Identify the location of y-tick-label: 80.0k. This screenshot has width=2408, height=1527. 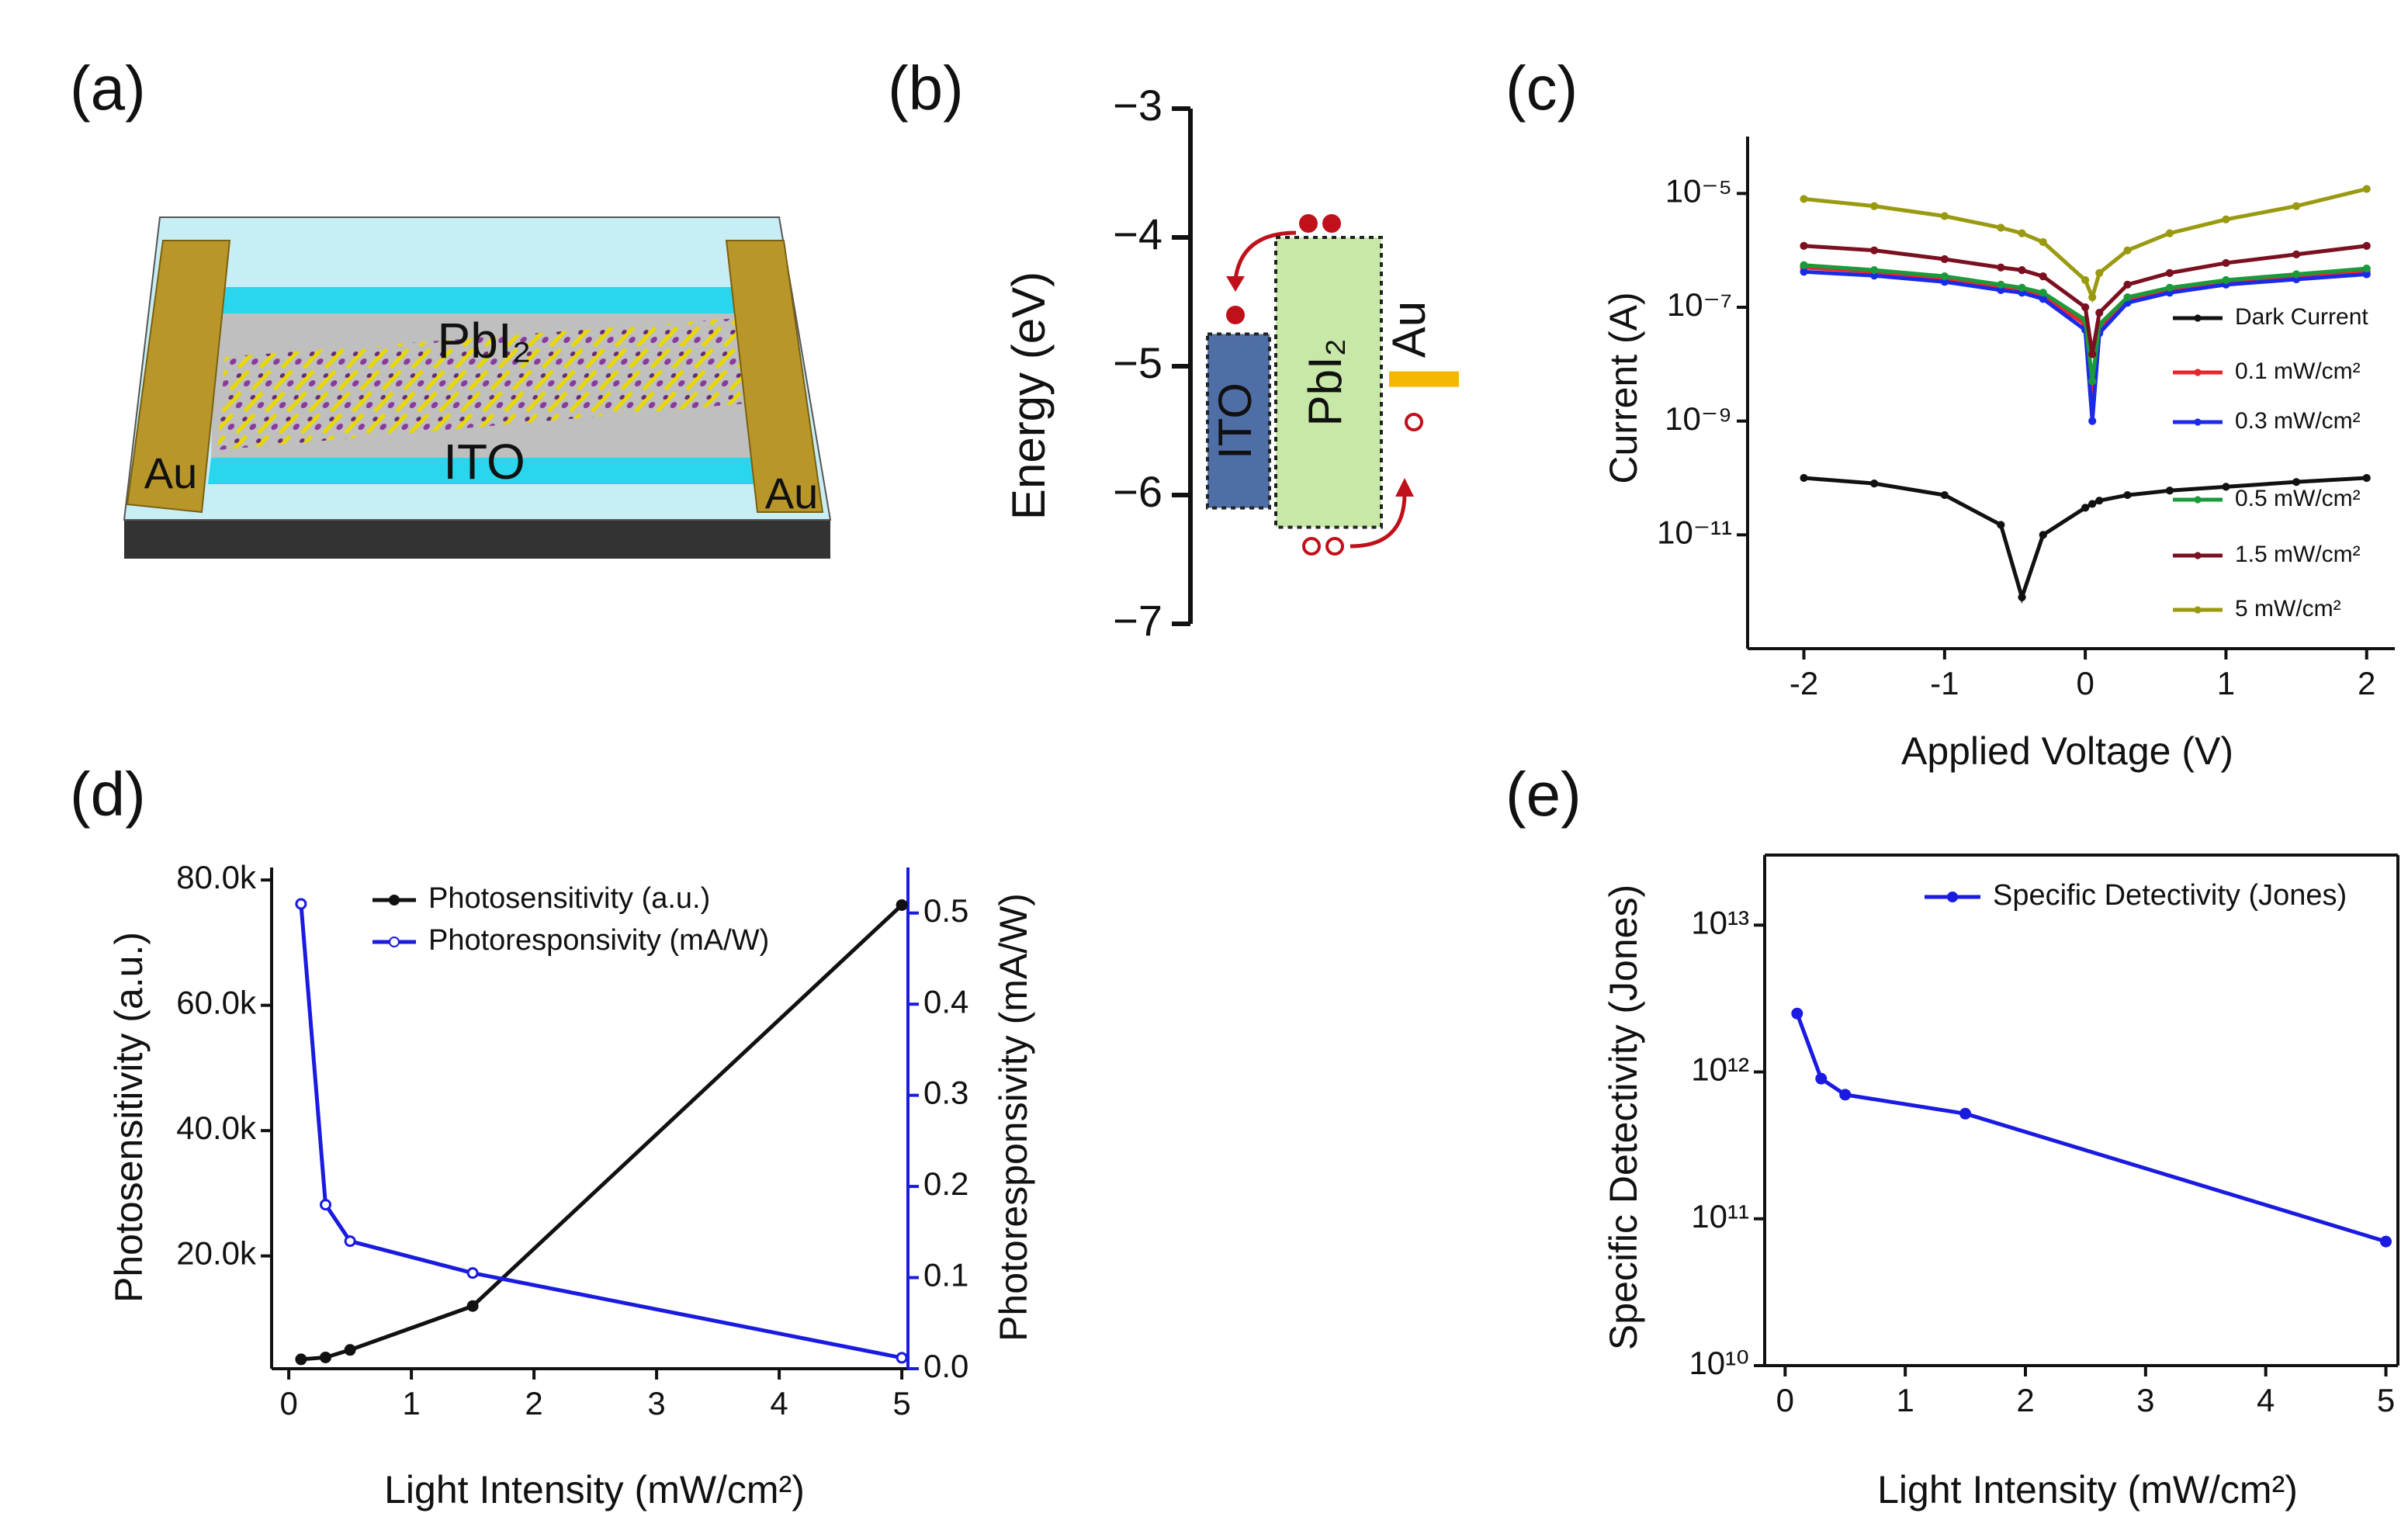
(217, 877).